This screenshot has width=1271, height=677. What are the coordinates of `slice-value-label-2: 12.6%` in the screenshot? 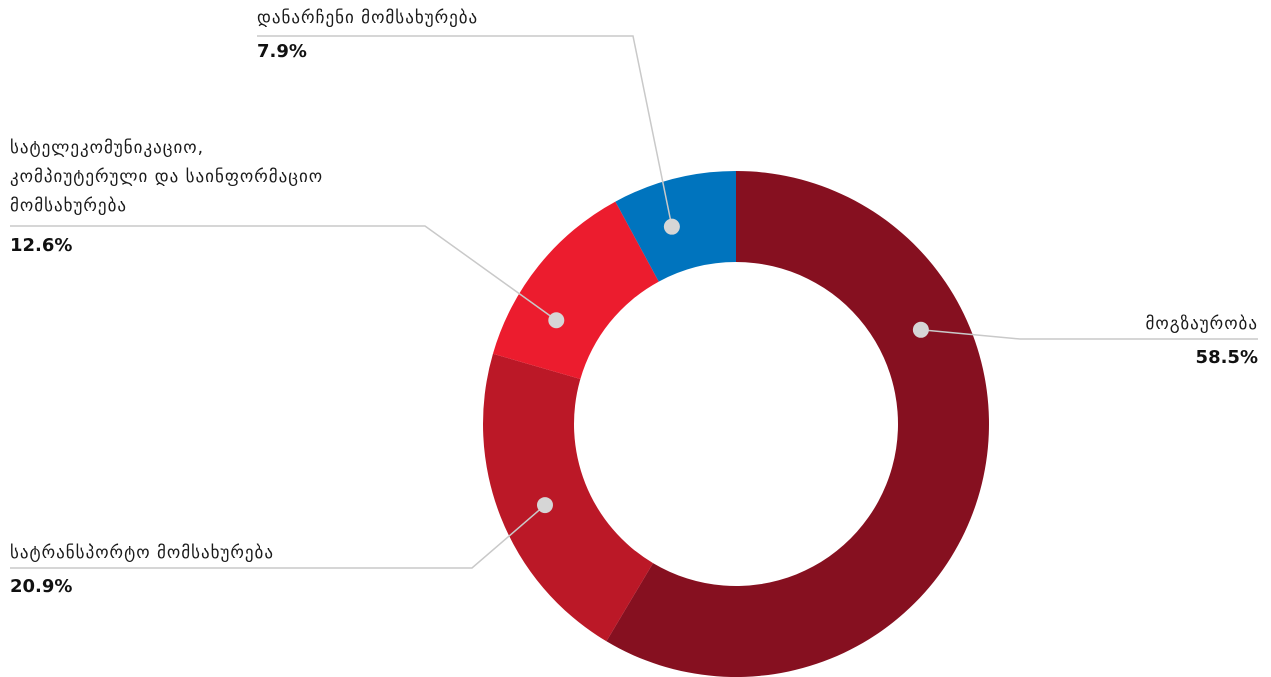 It's located at (41, 245).